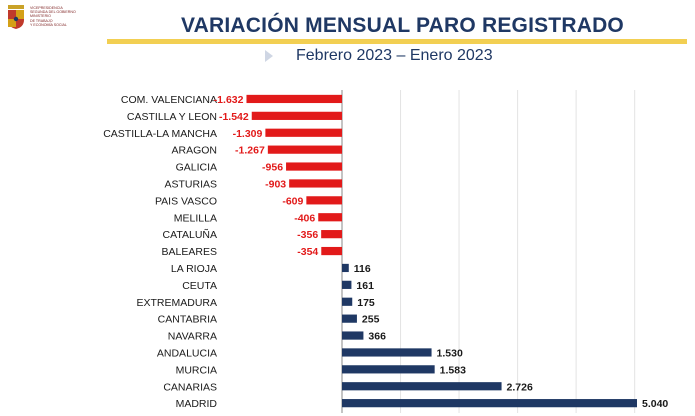 The image size is (695, 416). I want to click on data-label: -903, so click(275, 184).